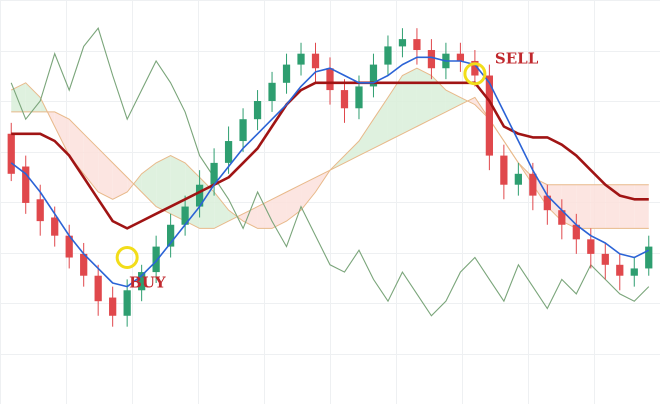  I want to click on signal-label-sell: SELL, so click(517, 59).